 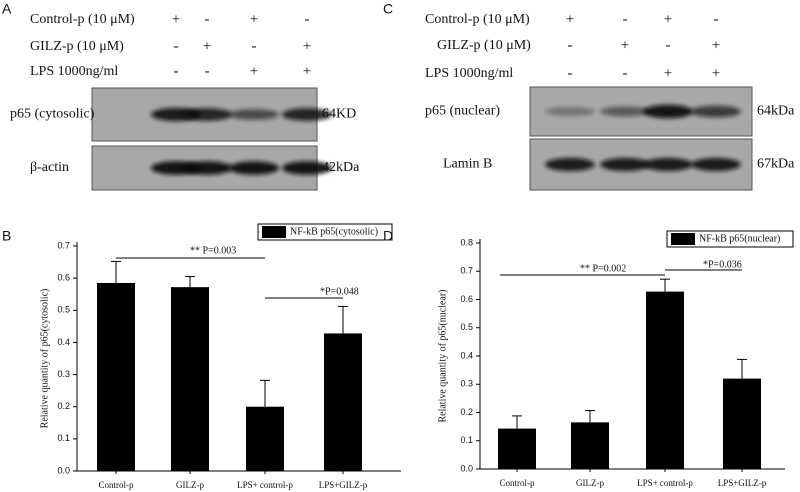 I want to click on protein-label: Lamin B, so click(x=467, y=164).